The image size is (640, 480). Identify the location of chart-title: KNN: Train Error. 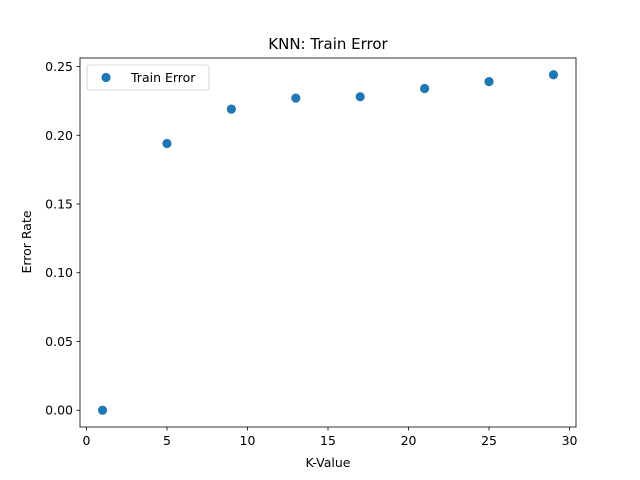
(328, 44).